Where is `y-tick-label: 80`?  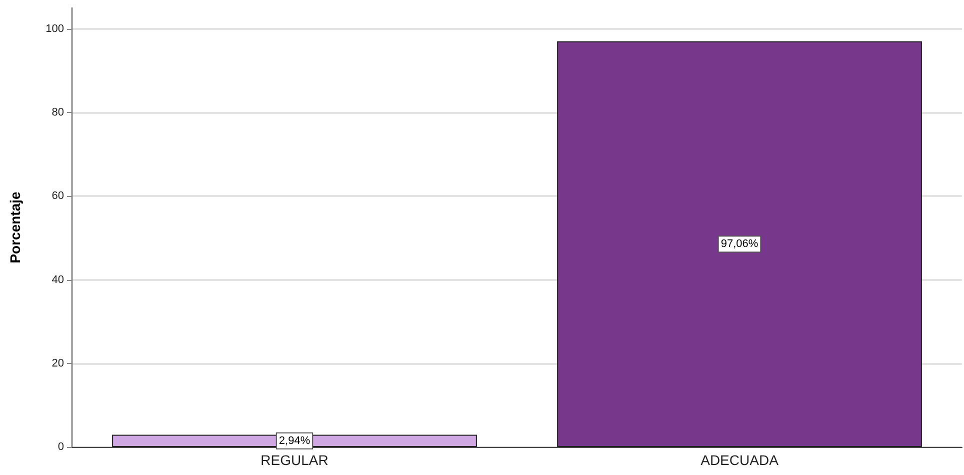
y-tick-label: 80 is located at coordinates (58, 112).